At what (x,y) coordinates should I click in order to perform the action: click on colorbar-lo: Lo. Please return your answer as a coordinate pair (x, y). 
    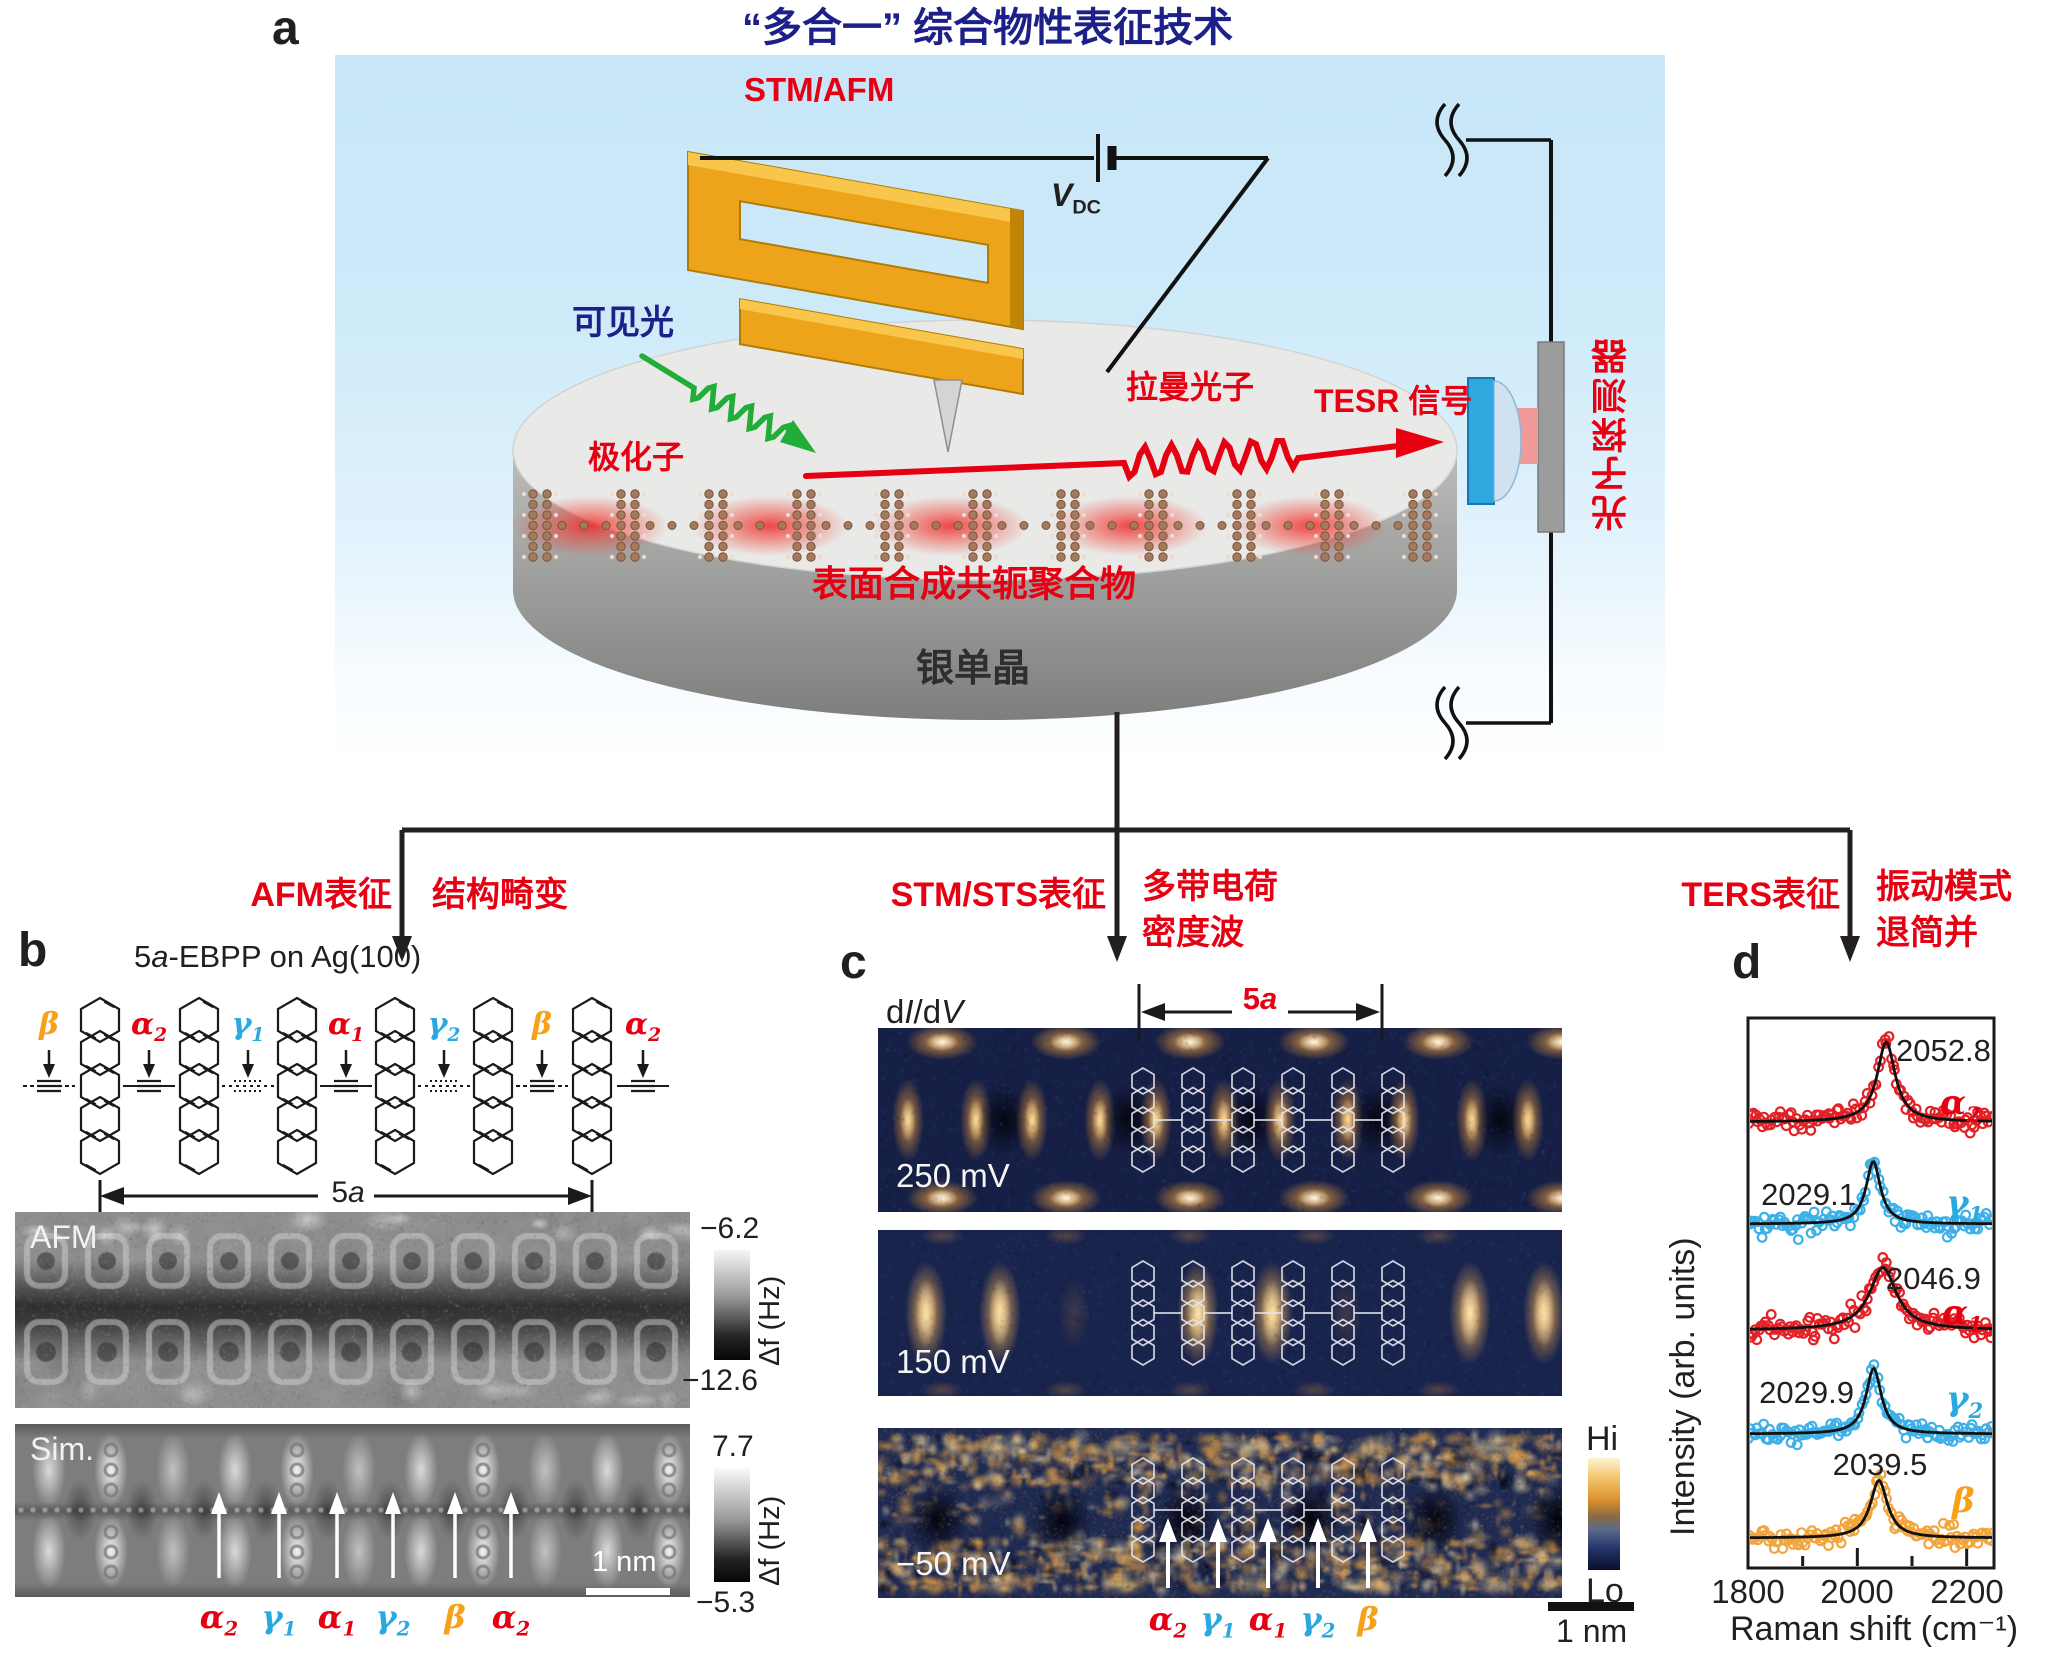
    Looking at the image, I should click on (1605, 1591).